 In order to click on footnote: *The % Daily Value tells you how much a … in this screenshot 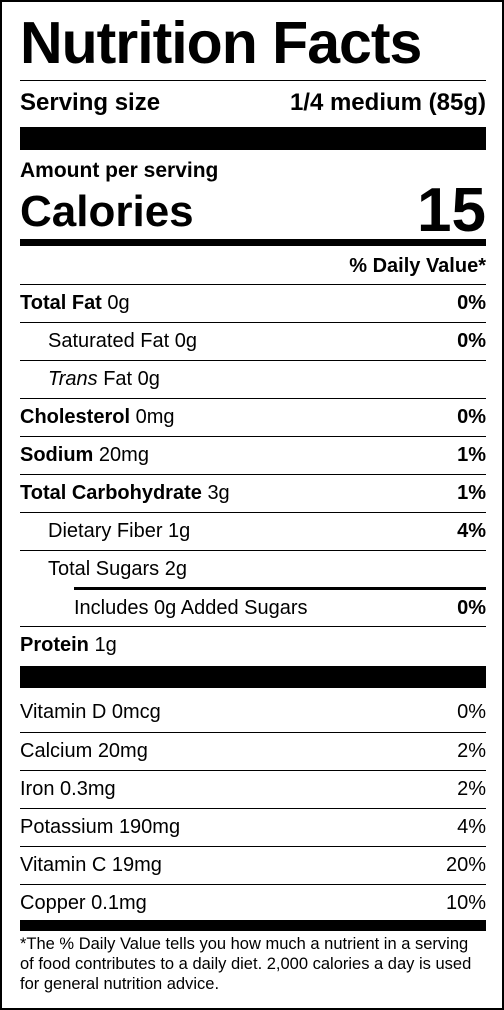, I will do `click(246, 964)`.